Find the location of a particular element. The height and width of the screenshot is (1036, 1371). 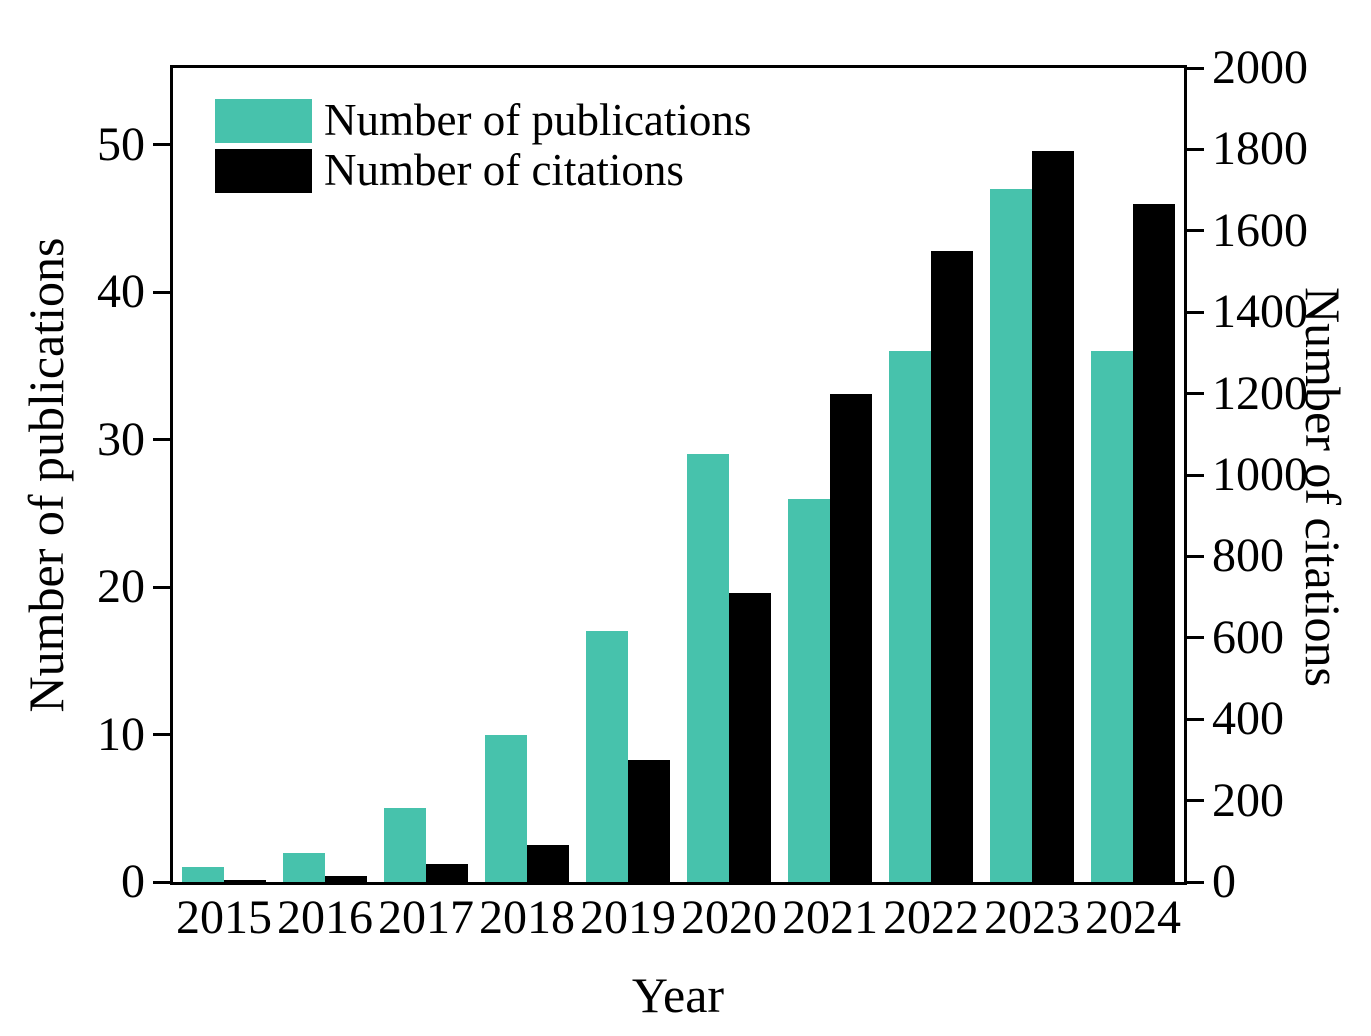

x-axis-tick-label: 2015 is located at coordinates (224, 917).